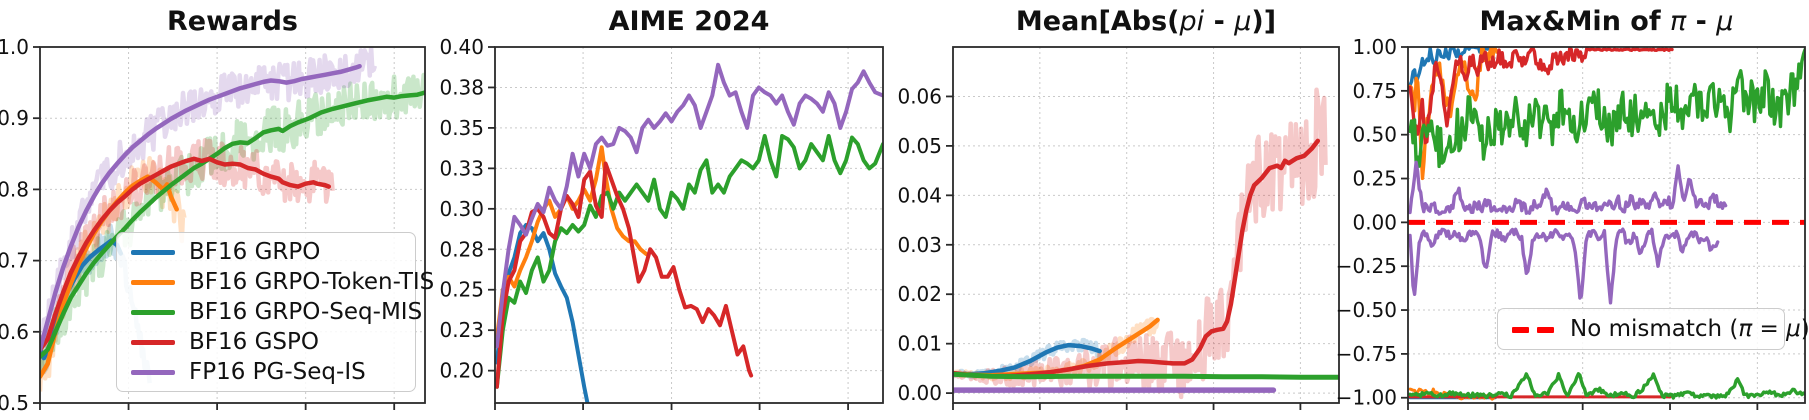  I want to click on legend-row: BF16 GSPO, so click(266, 342).